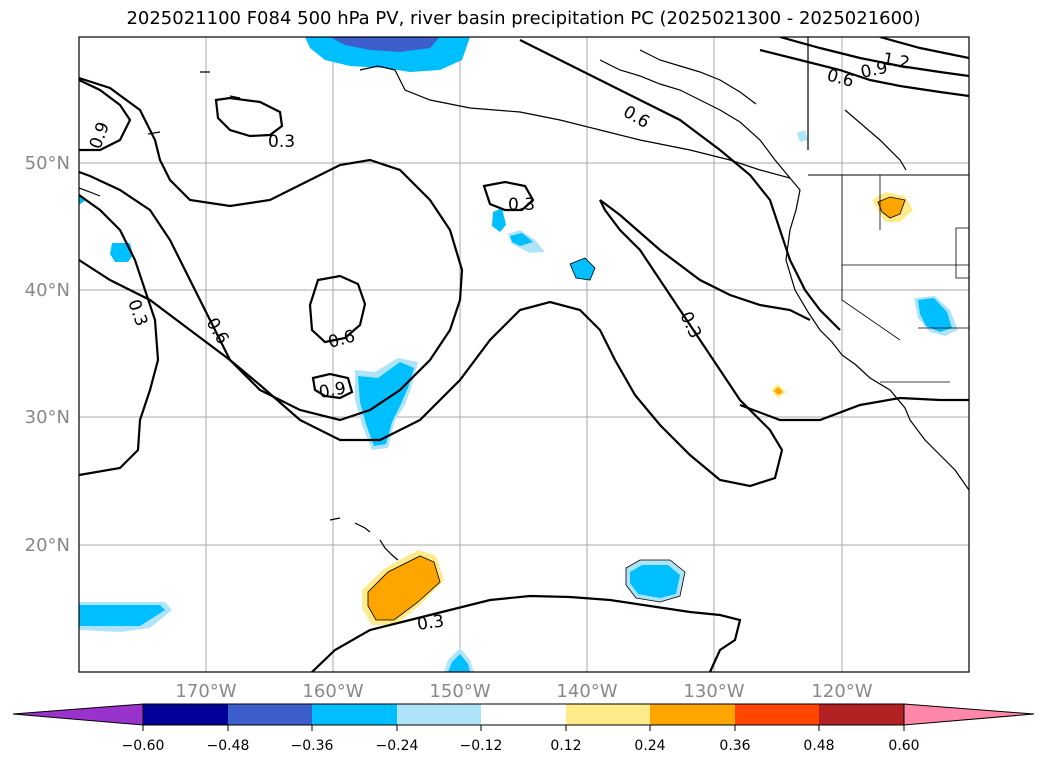 Image resolution: width=1047 pixels, height=765 pixels. What do you see at coordinates (734, 746) in the screenshot?
I see `colorbar-tick-label: 0.36` at bounding box center [734, 746].